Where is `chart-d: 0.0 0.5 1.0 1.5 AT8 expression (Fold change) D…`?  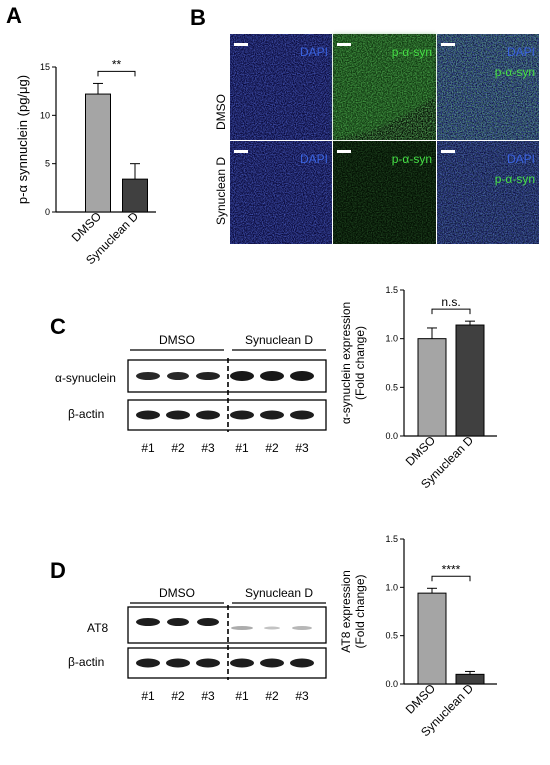
chart-d: 0.0 0.5 1.0 1.5 AT8 expression (Fold change) D… is located at coordinates (418, 636).